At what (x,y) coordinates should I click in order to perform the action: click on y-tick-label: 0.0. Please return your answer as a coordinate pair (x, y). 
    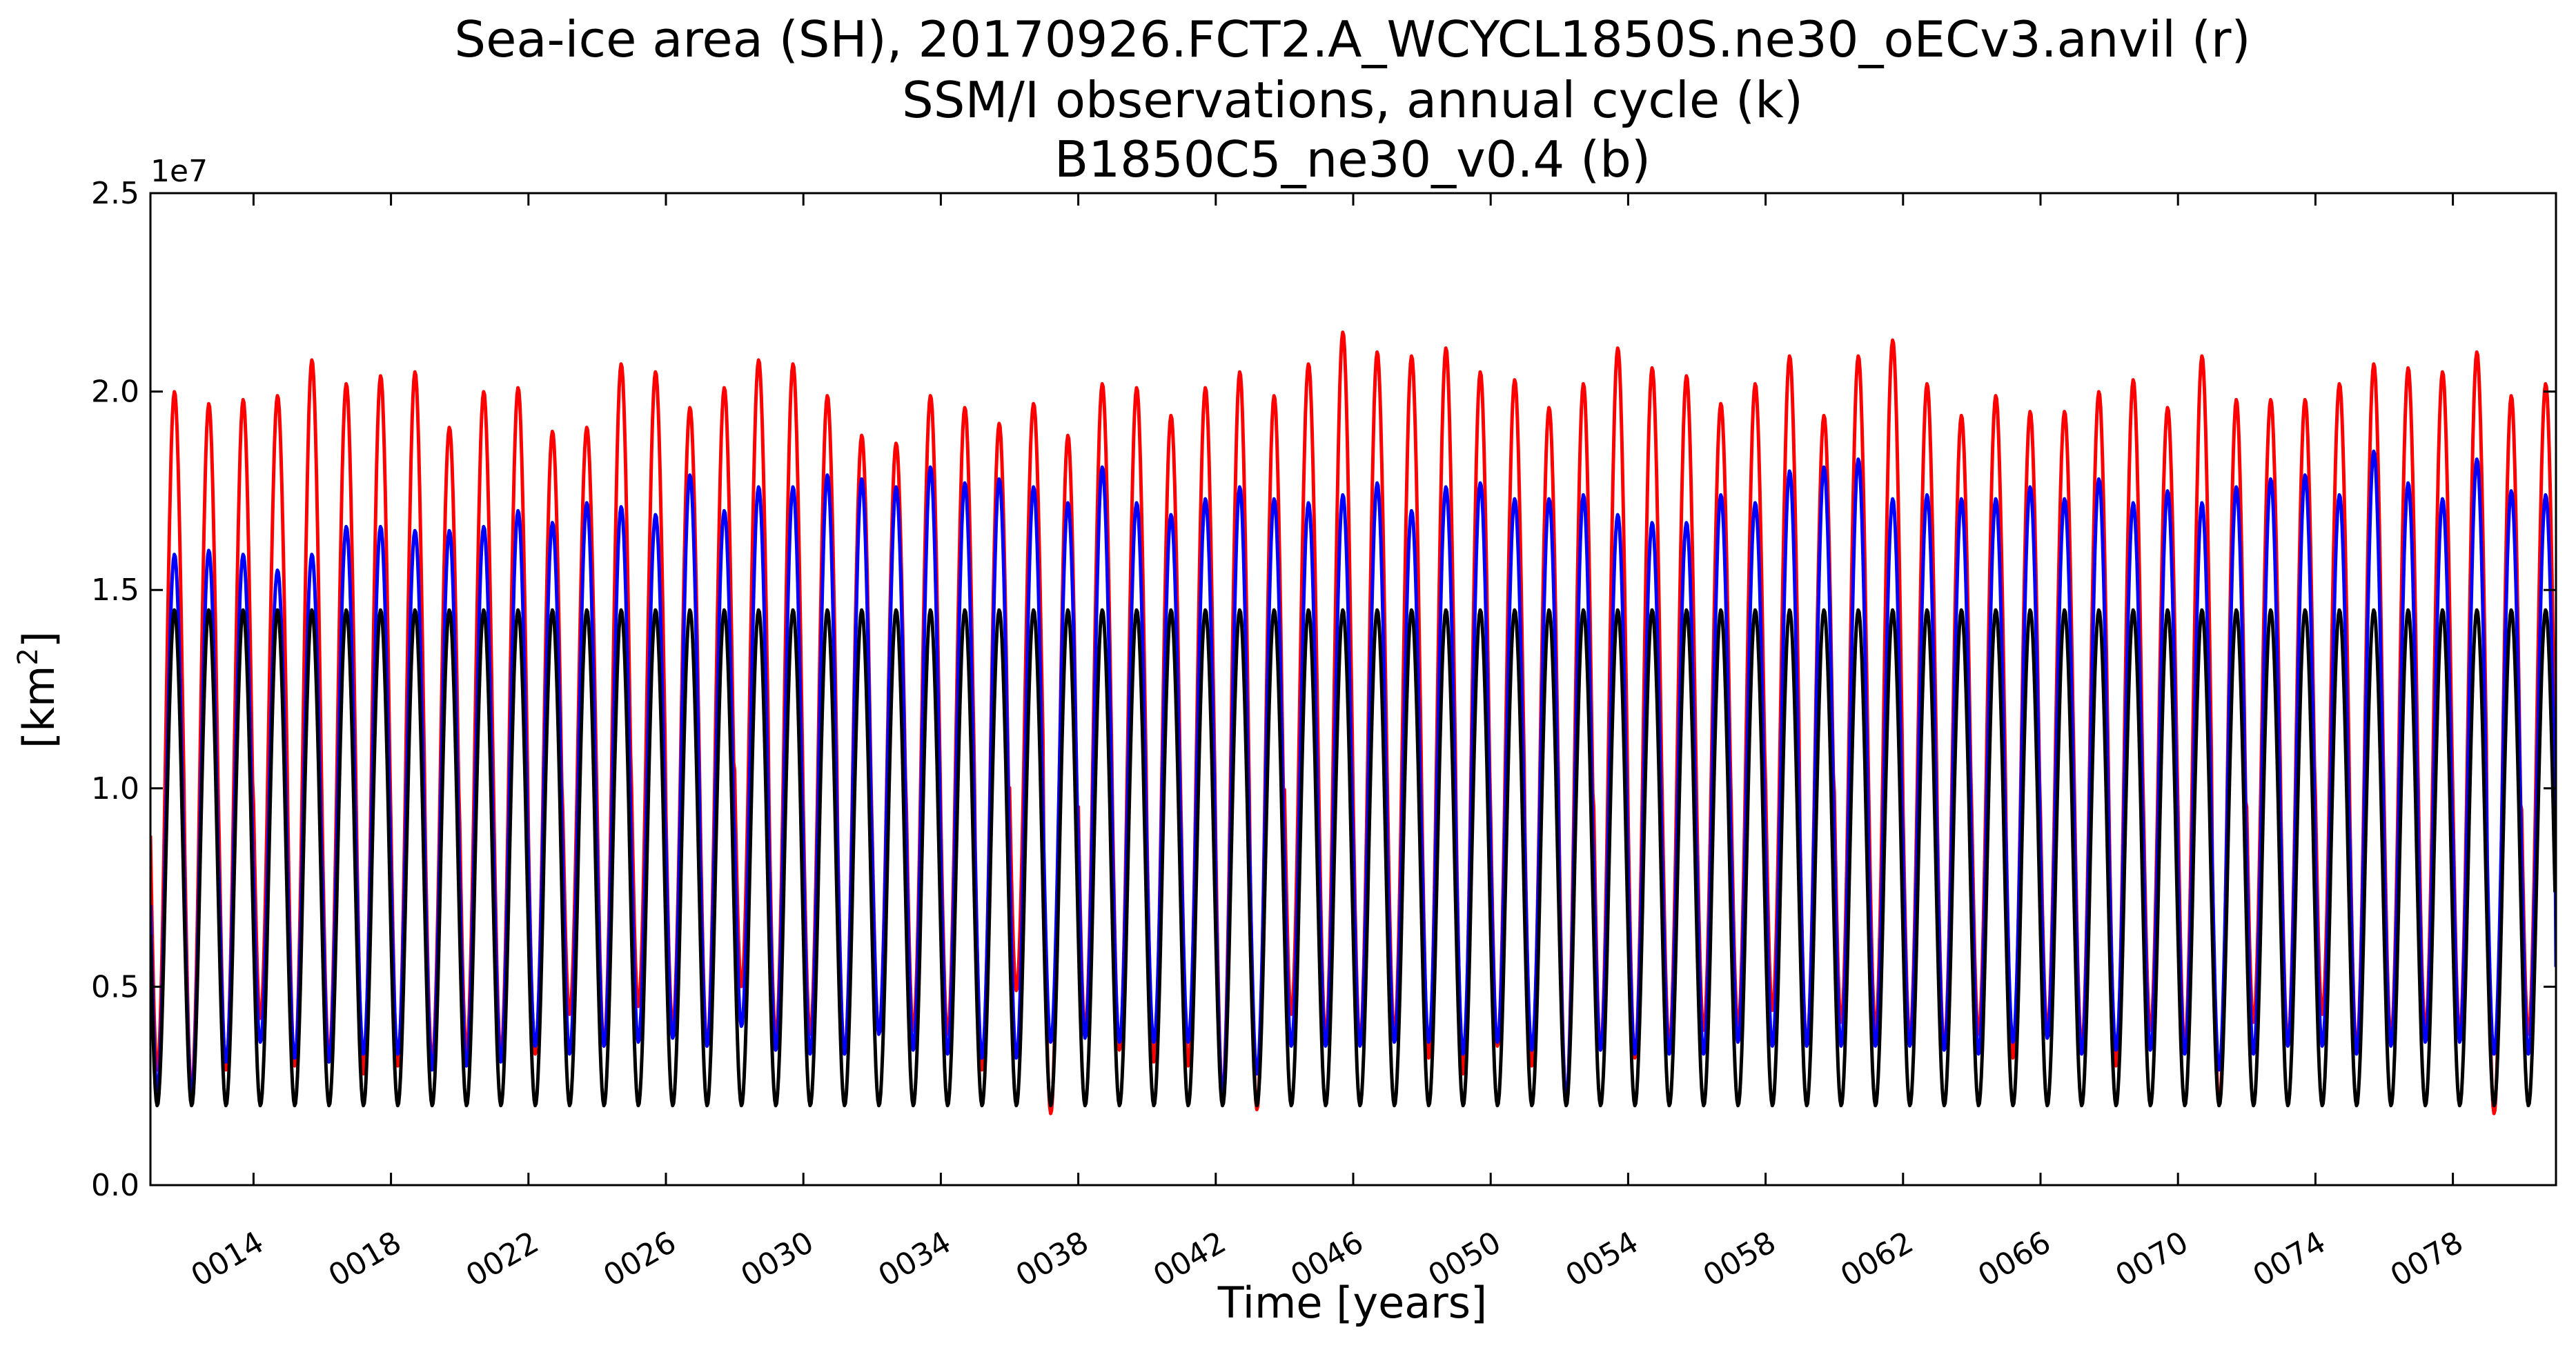
    Looking at the image, I should click on (115, 1186).